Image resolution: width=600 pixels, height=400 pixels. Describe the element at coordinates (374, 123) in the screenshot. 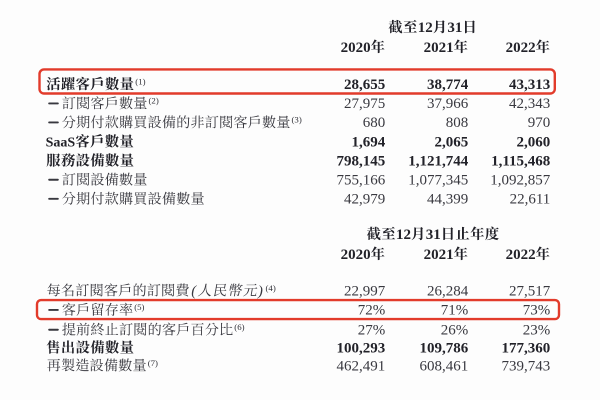

I see `svg-text: 680` at that location.